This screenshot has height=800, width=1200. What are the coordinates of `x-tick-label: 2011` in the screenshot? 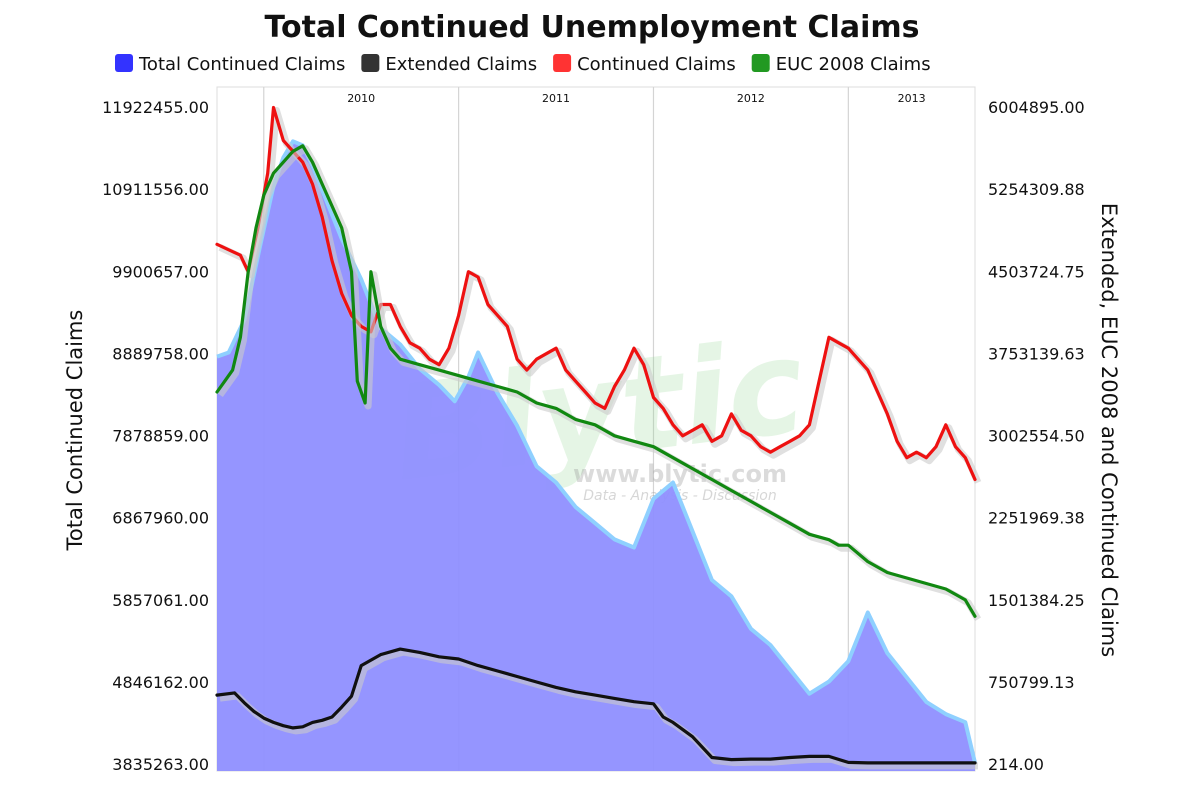 It's located at (556, 98).